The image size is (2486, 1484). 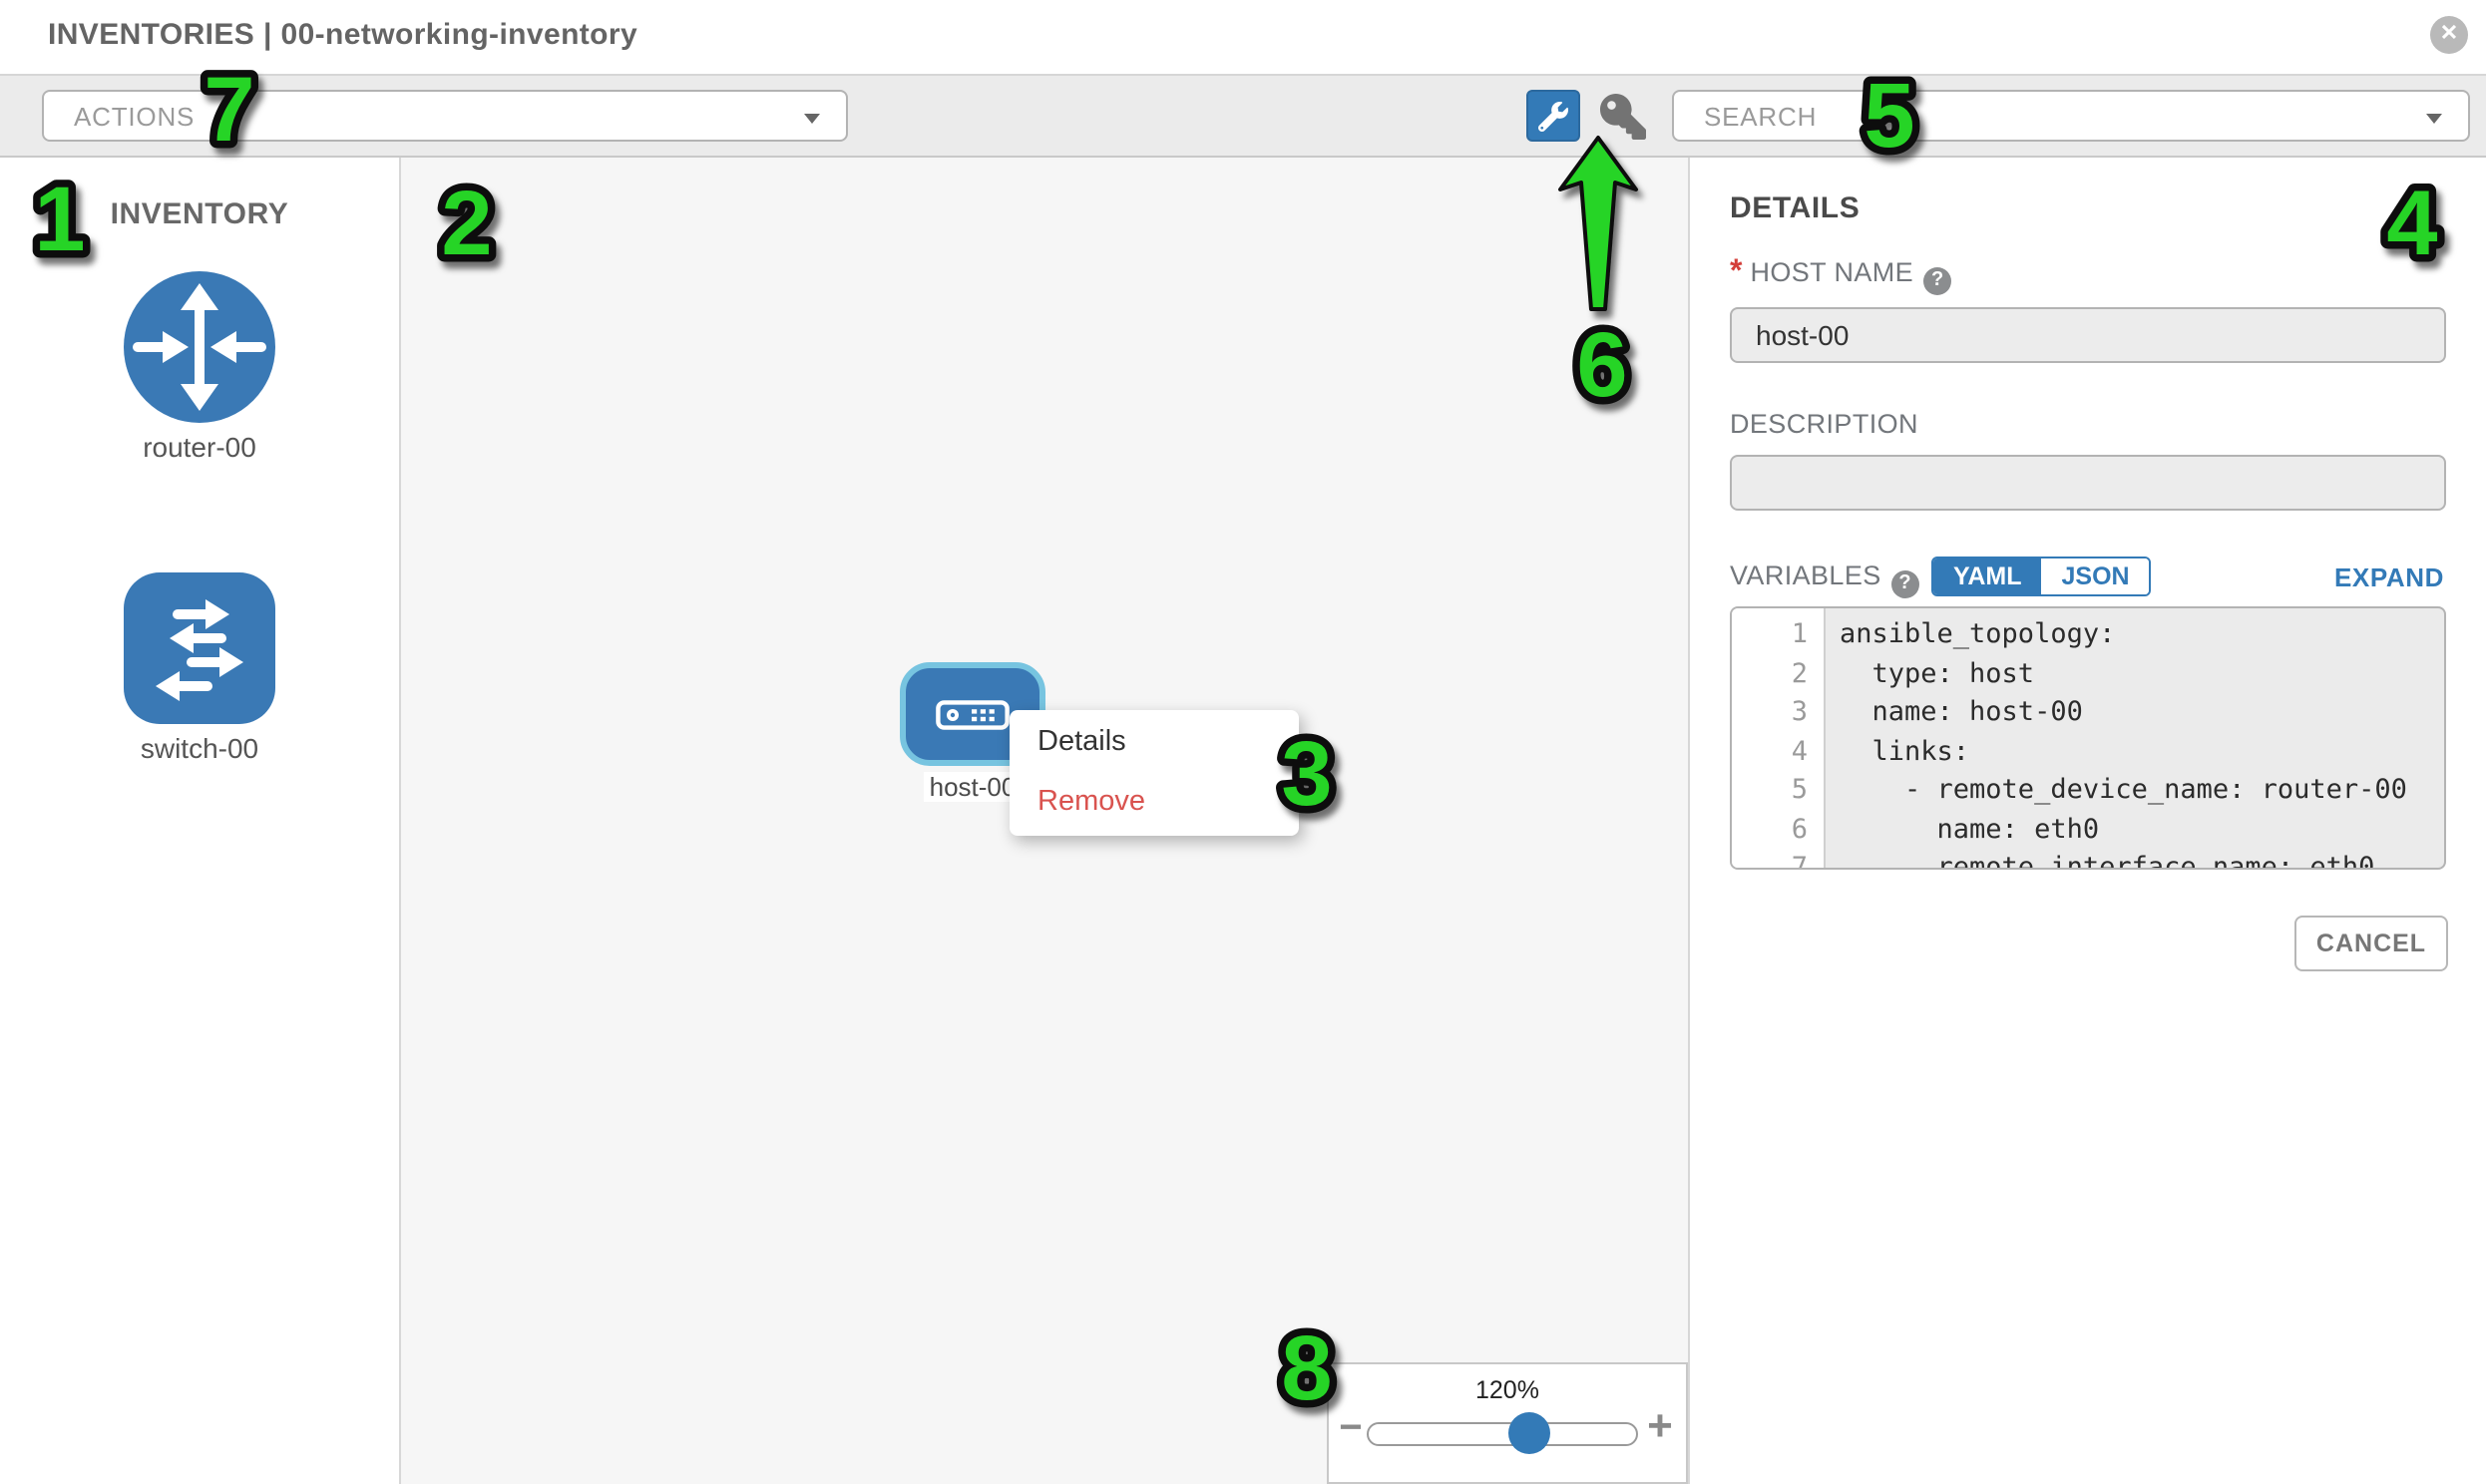 I want to click on description-input, so click(x=2088, y=483).